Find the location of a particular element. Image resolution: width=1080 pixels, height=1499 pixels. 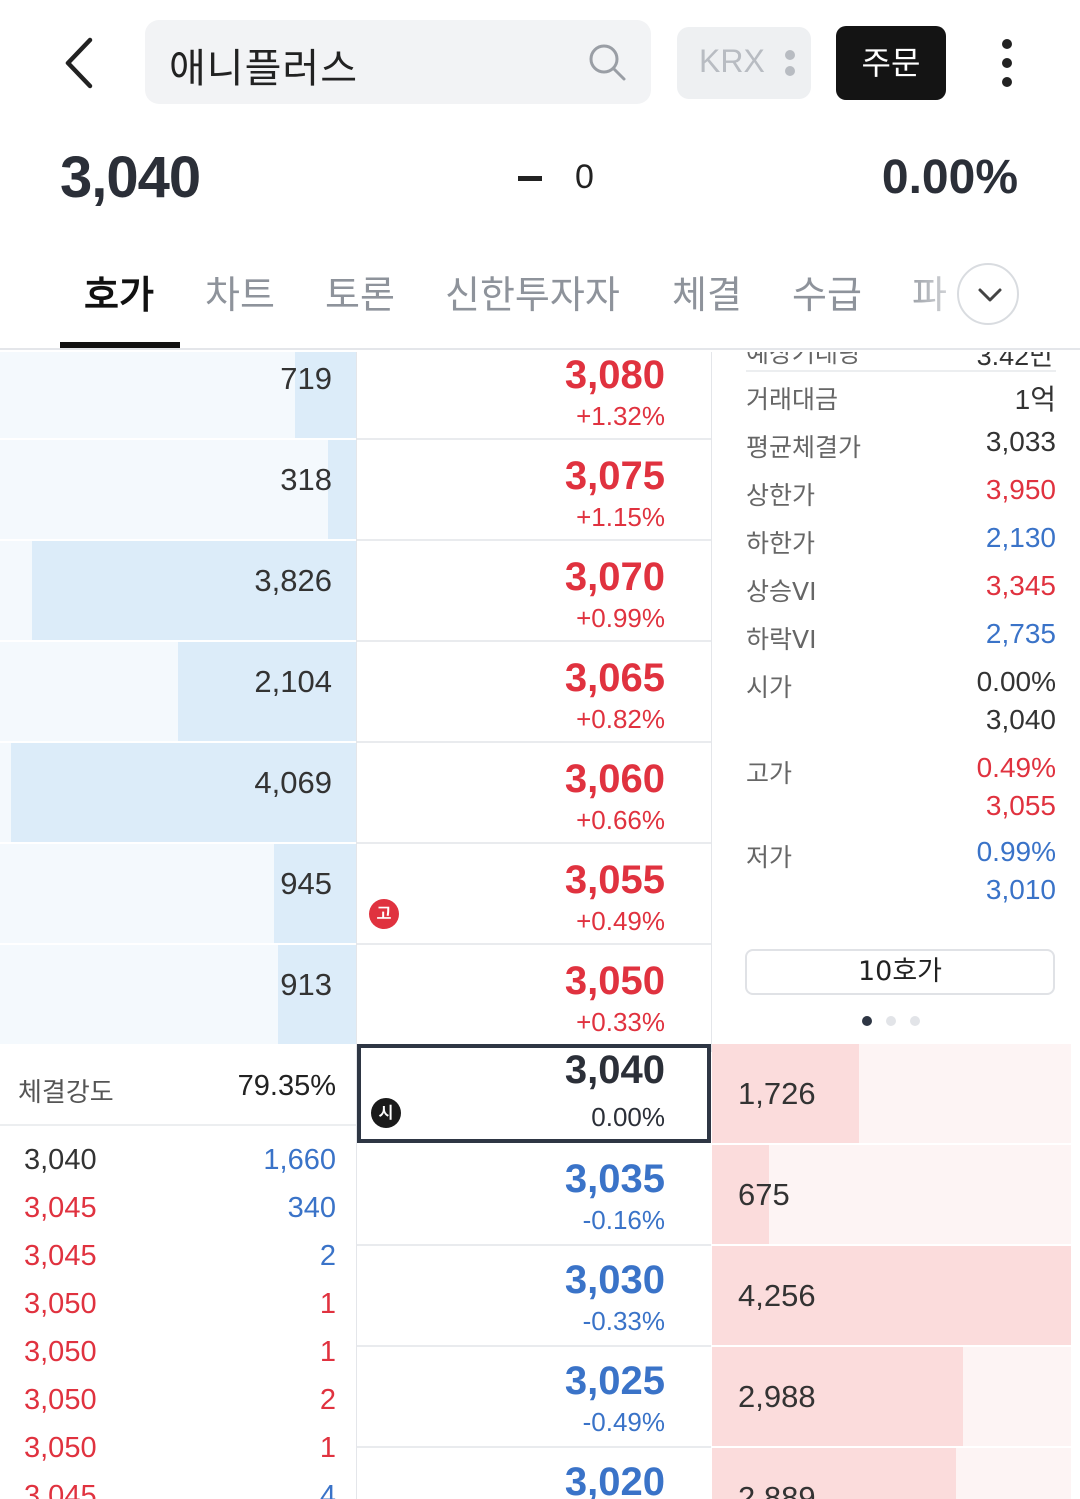

day-high-marker-icon: 고 is located at coordinates (384, 914).